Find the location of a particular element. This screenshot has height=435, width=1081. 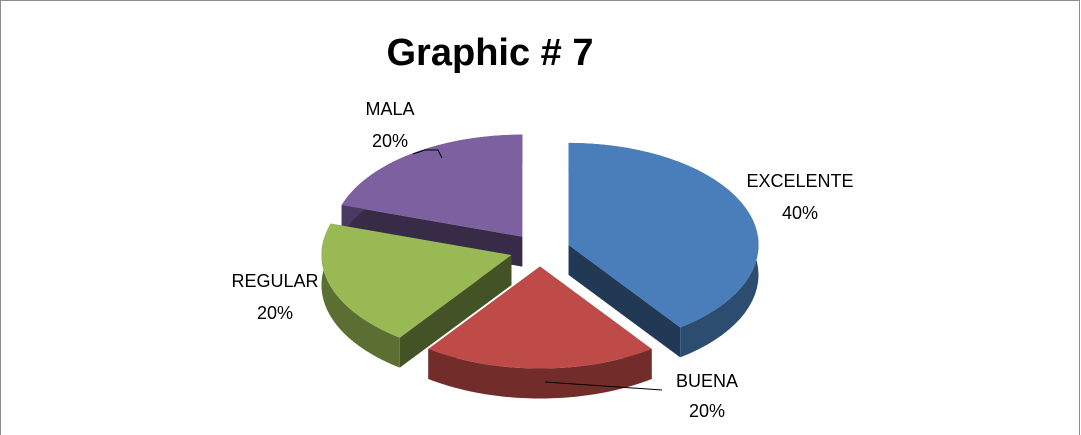

chart-title: Graphic # 7 is located at coordinates (490, 53).